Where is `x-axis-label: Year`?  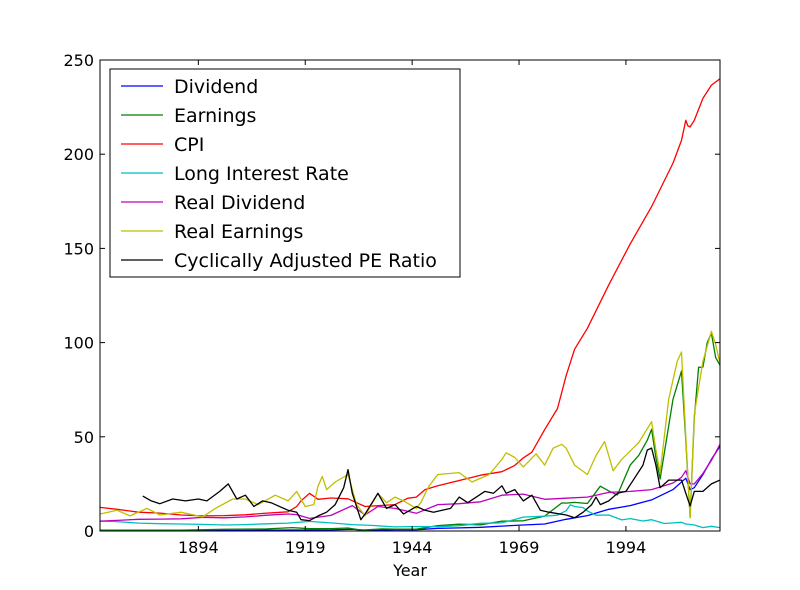 x-axis-label: Year is located at coordinates (409, 570).